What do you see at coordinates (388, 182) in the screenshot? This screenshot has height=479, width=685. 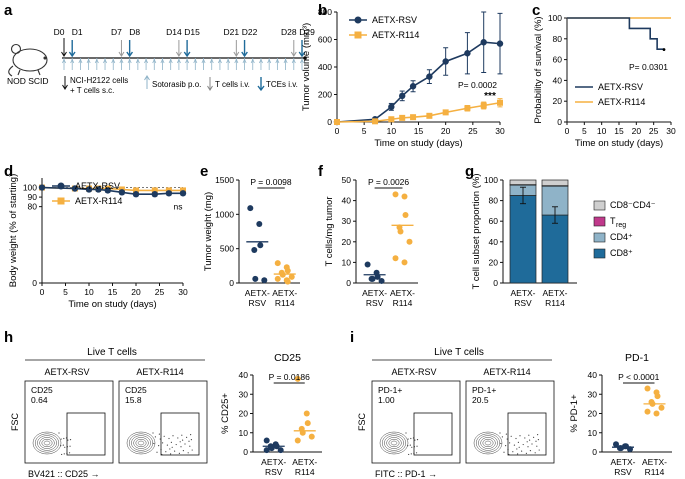 I see `p-value: P = 0.0026` at bounding box center [388, 182].